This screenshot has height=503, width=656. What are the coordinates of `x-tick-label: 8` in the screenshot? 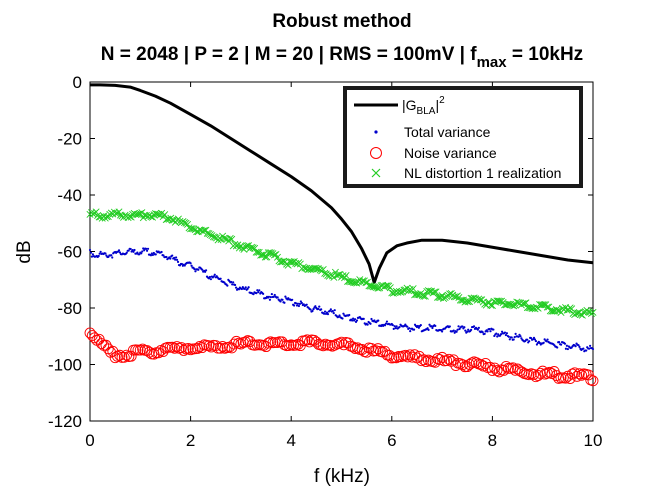 It's located at (492, 440).